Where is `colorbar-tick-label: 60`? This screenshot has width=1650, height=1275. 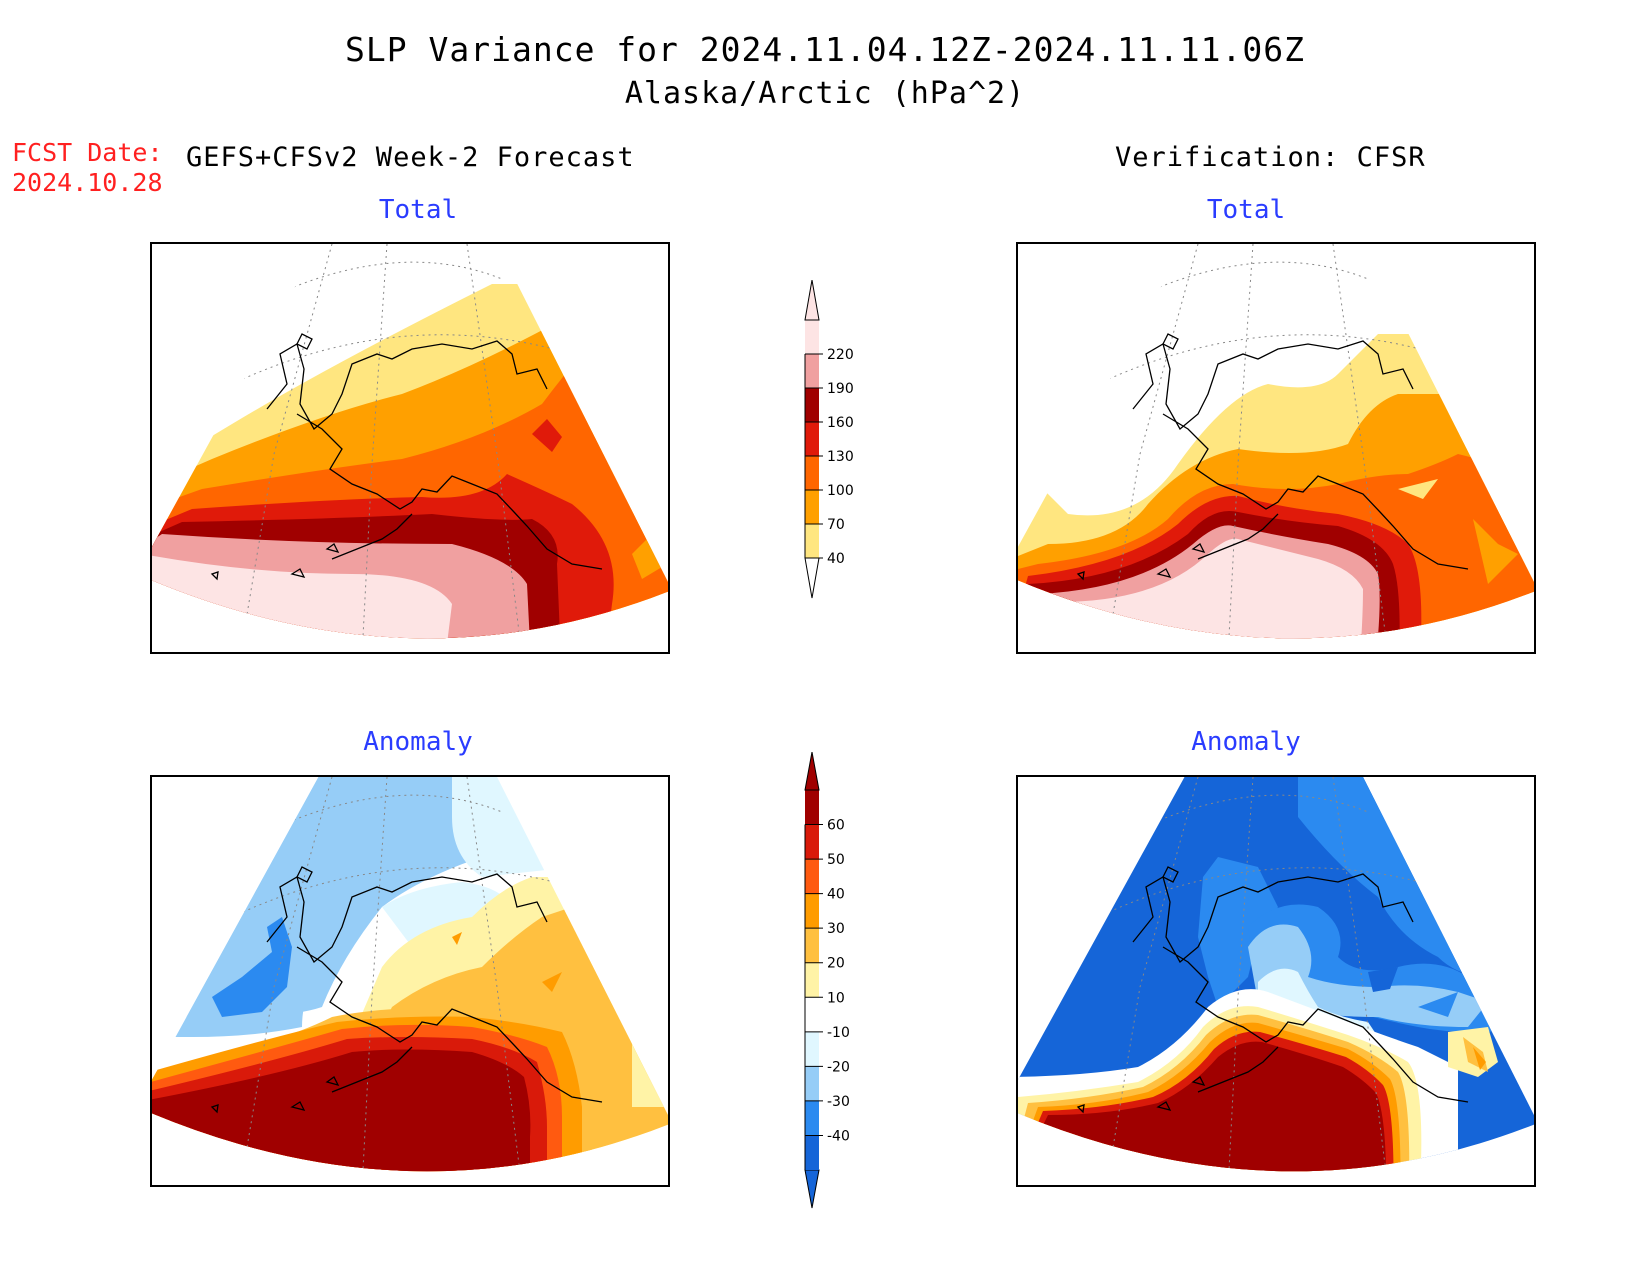
colorbar-tick-label: 60 is located at coordinates (836, 826).